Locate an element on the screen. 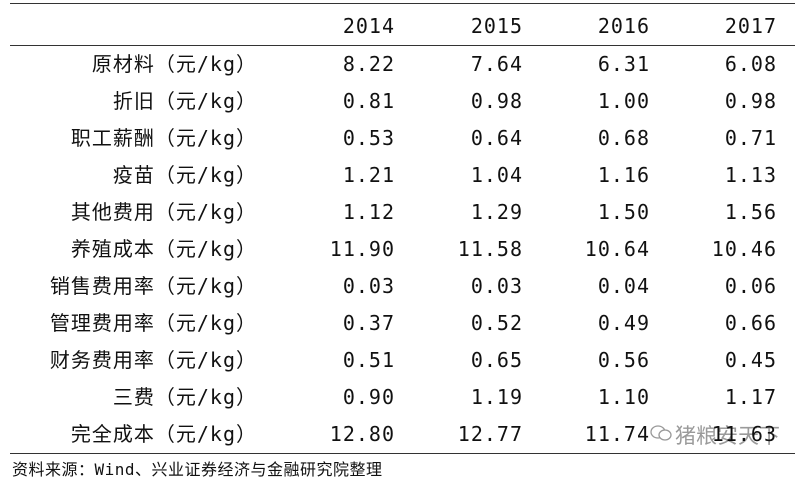  table-cell: 1.10 is located at coordinates (623, 397).